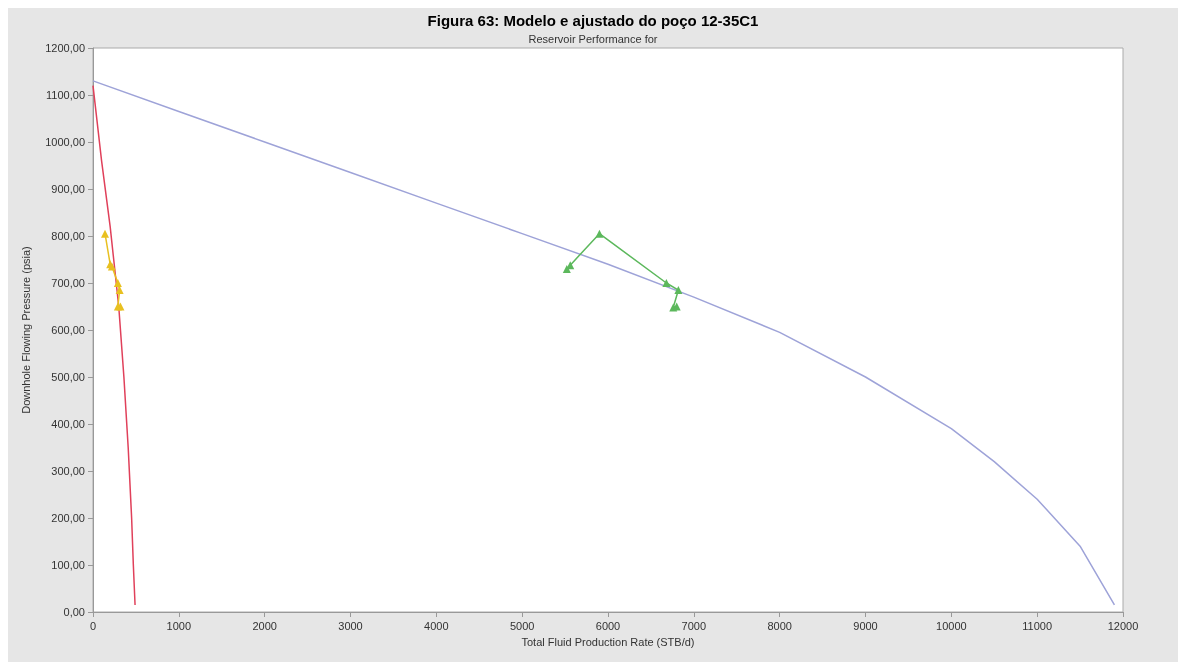  I want to click on y-tick-label: 100,00, so click(68, 565).